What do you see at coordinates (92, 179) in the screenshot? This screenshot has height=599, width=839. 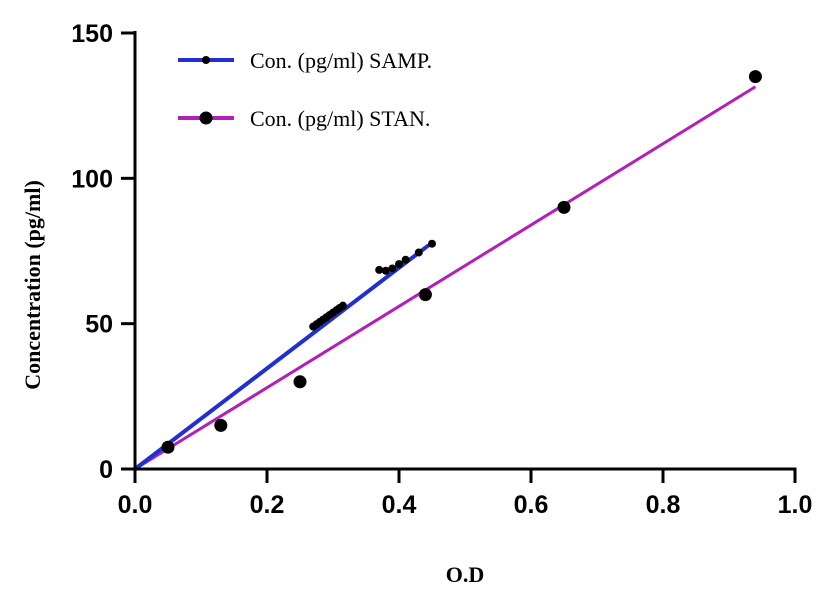 I see `y-tick-label: 100` at bounding box center [92, 179].